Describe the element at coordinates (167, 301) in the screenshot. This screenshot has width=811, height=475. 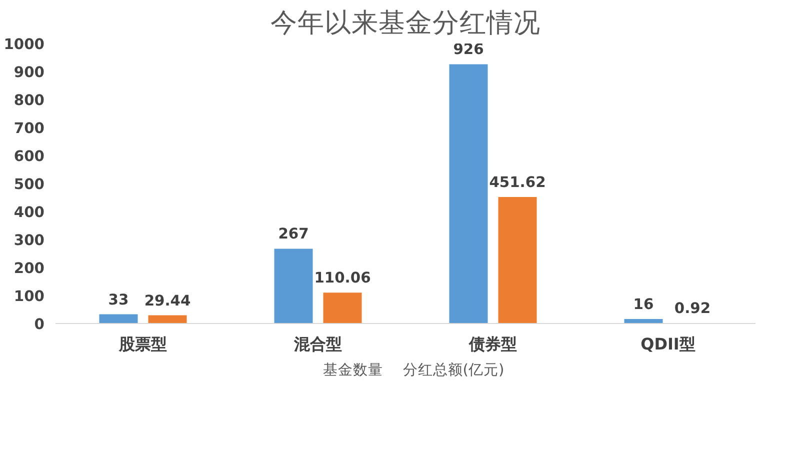
I see `data-label: 29.44` at that location.